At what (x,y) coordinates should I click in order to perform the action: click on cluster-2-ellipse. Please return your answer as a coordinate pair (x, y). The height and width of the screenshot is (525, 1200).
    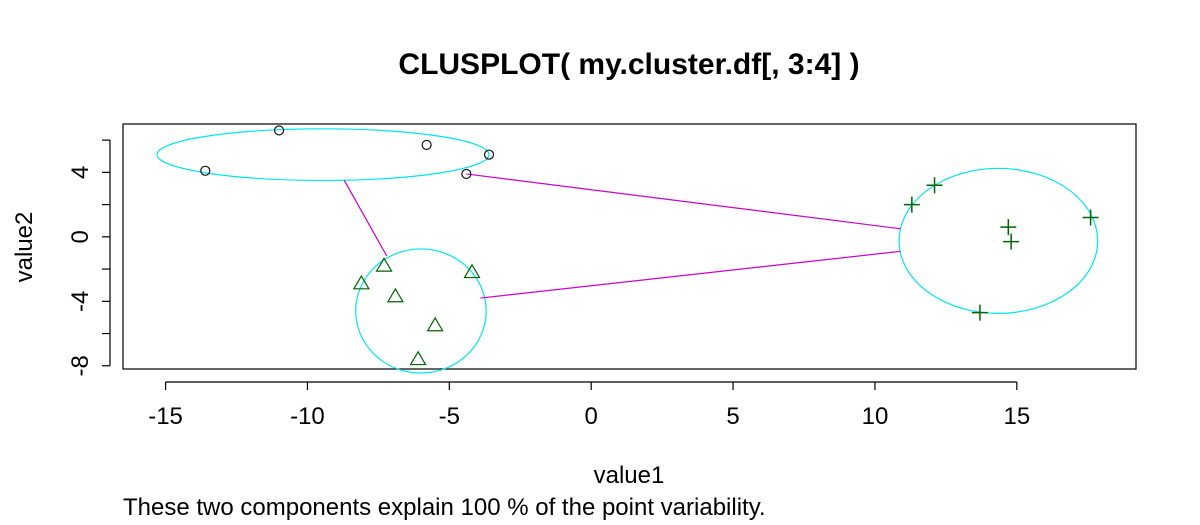
    Looking at the image, I should click on (421, 311).